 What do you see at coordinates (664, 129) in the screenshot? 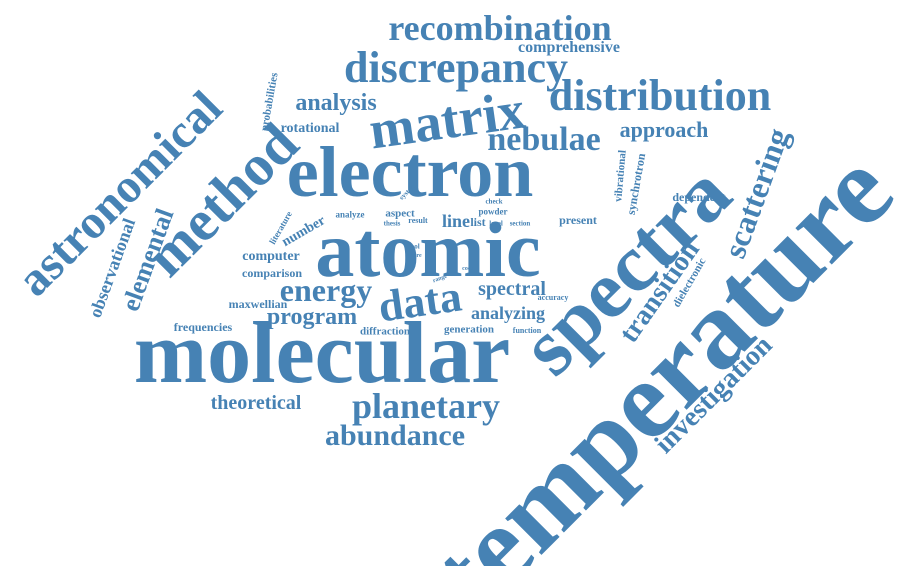
I see `word-approach: approach` at bounding box center [664, 129].